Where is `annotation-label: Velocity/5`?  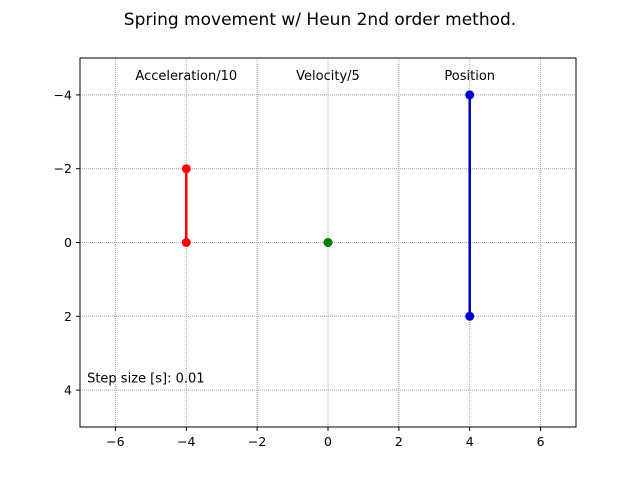
annotation-label: Velocity/5 is located at coordinates (328, 76).